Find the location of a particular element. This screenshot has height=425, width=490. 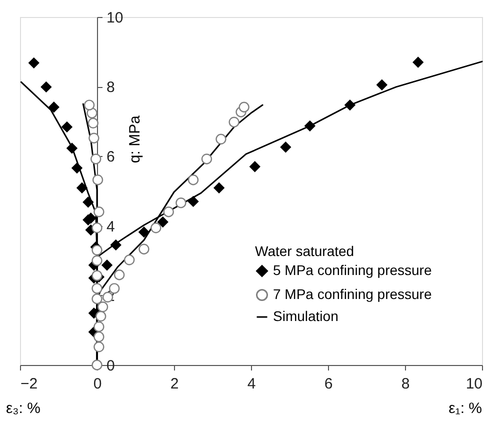

x-tick-label: 6 is located at coordinates (328, 384).